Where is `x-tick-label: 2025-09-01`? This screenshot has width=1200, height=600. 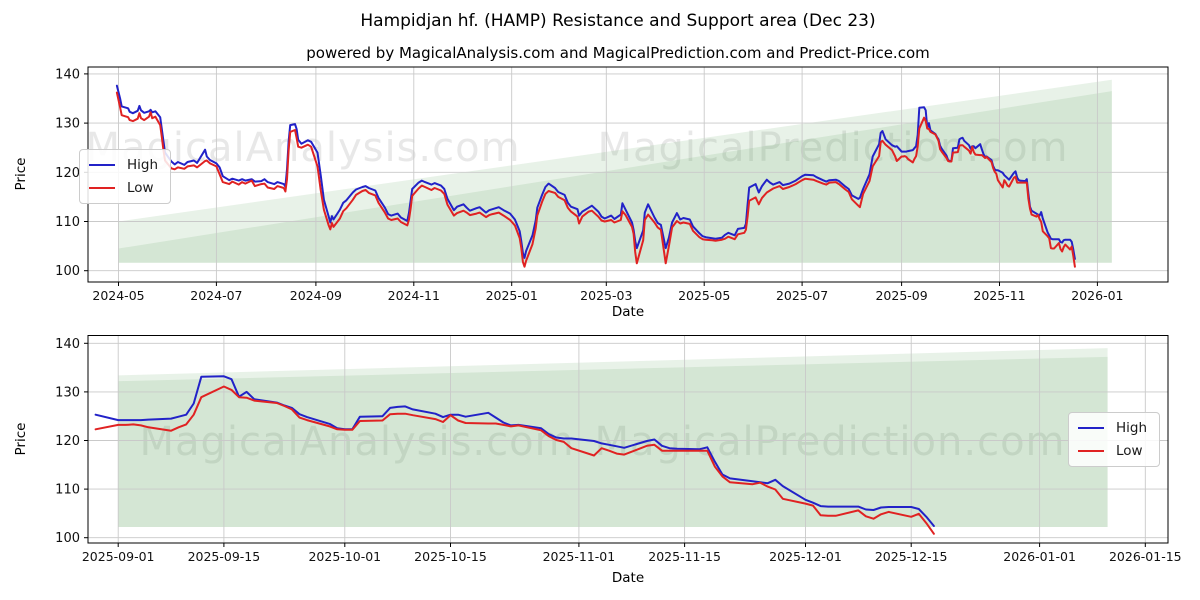
x-tick-label: 2025-09-01 is located at coordinates (118, 556).